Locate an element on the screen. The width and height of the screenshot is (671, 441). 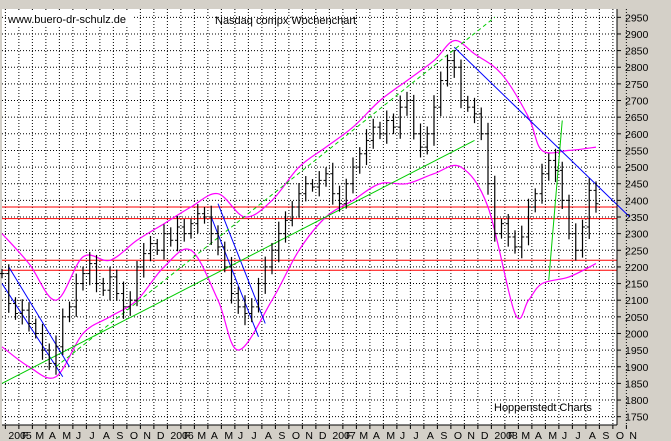
y-tick-label: 2500 is located at coordinates (637, 168).